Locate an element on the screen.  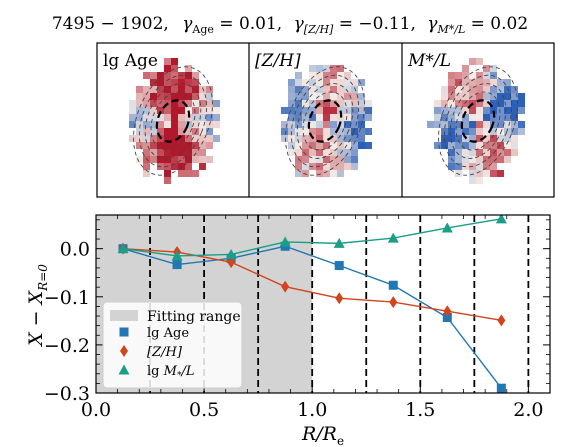
map-ml is located at coordinates (476, 121).